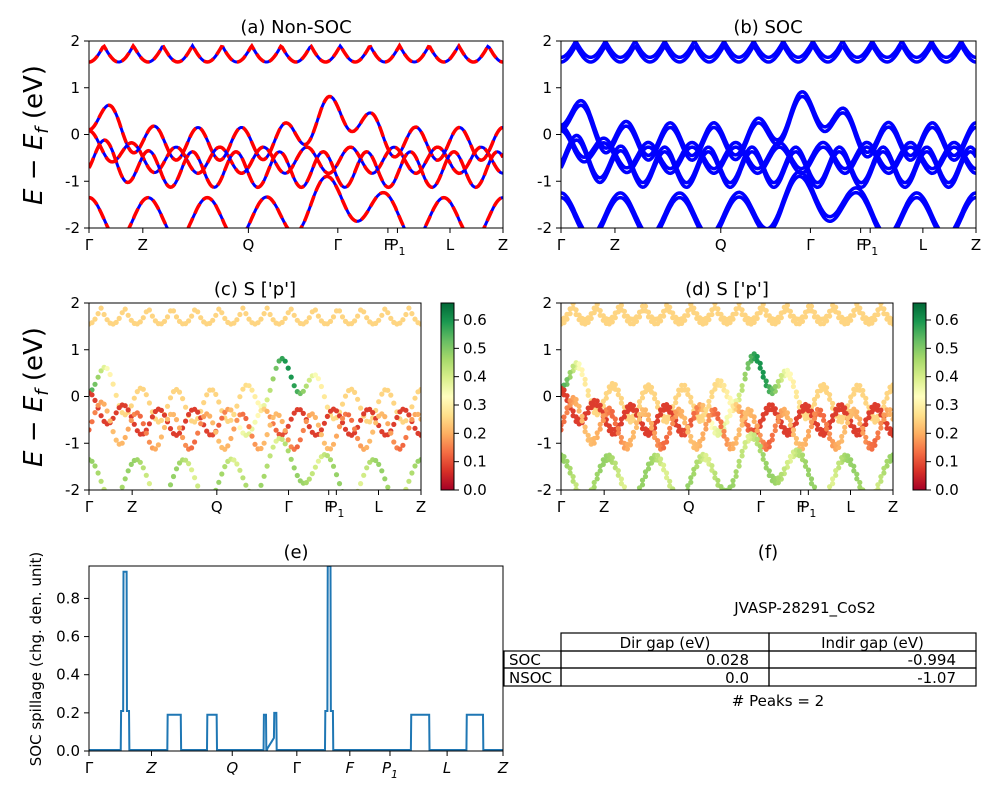 This screenshot has height=800, width=1000. What do you see at coordinates (68, 598) in the screenshot?
I see `panel-e-ytick-label: 0.8` at bounding box center [68, 598].